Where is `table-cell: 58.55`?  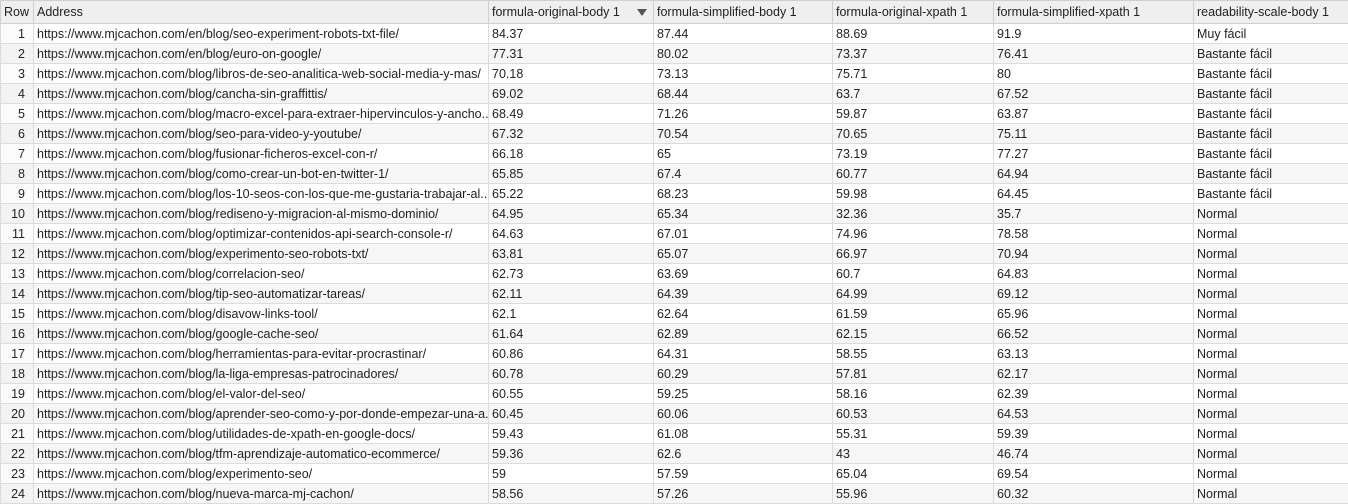 table-cell: 58.55 is located at coordinates (913, 354).